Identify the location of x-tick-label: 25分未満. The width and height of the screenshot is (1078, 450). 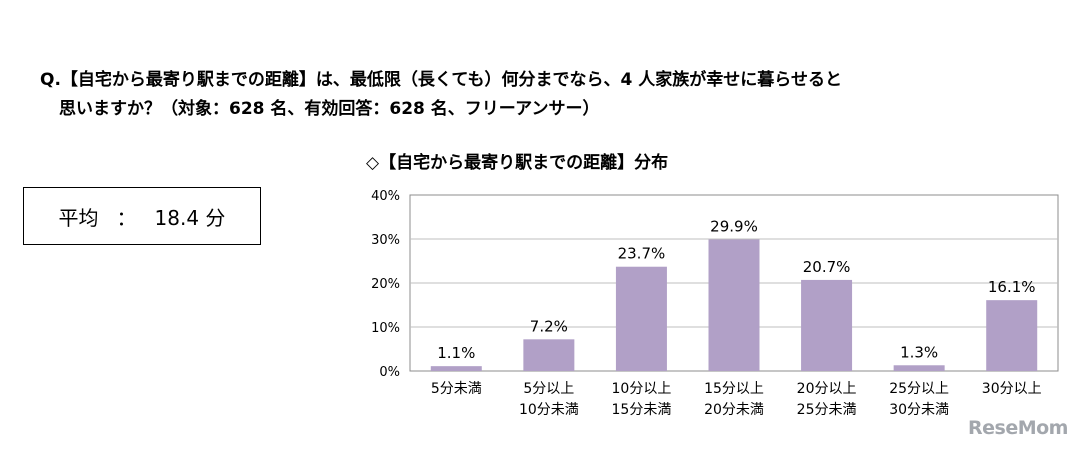
(827, 410).